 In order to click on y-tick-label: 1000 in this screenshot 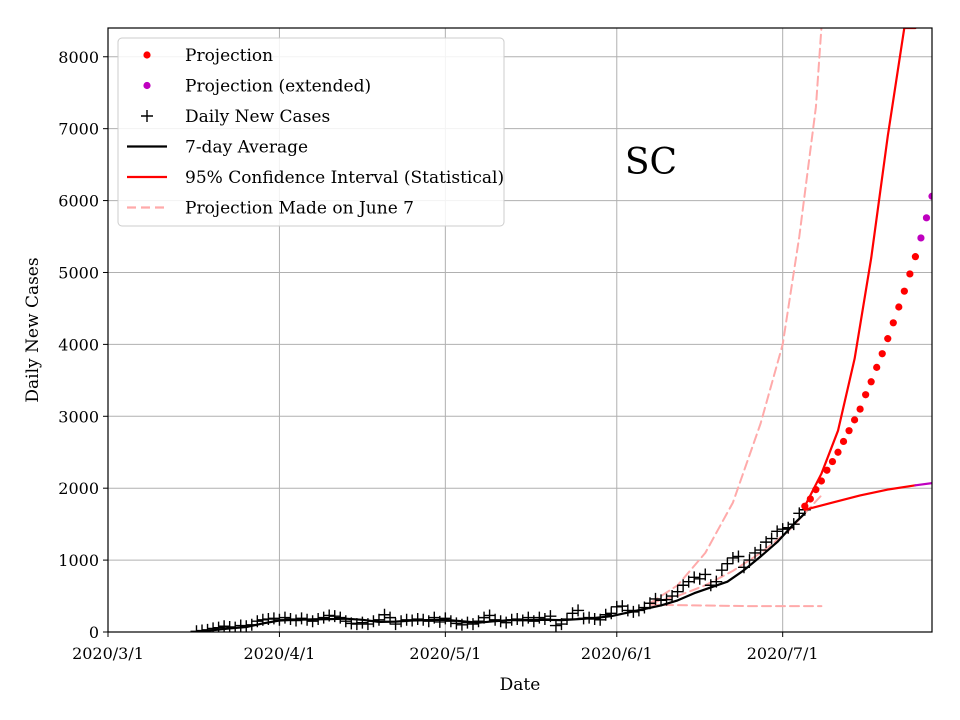, I will do `click(78, 560)`.